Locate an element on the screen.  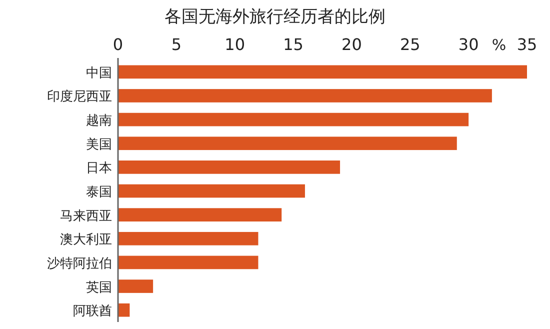
y-tick-label: 澳大利亚 is located at coordinates (86, 240).